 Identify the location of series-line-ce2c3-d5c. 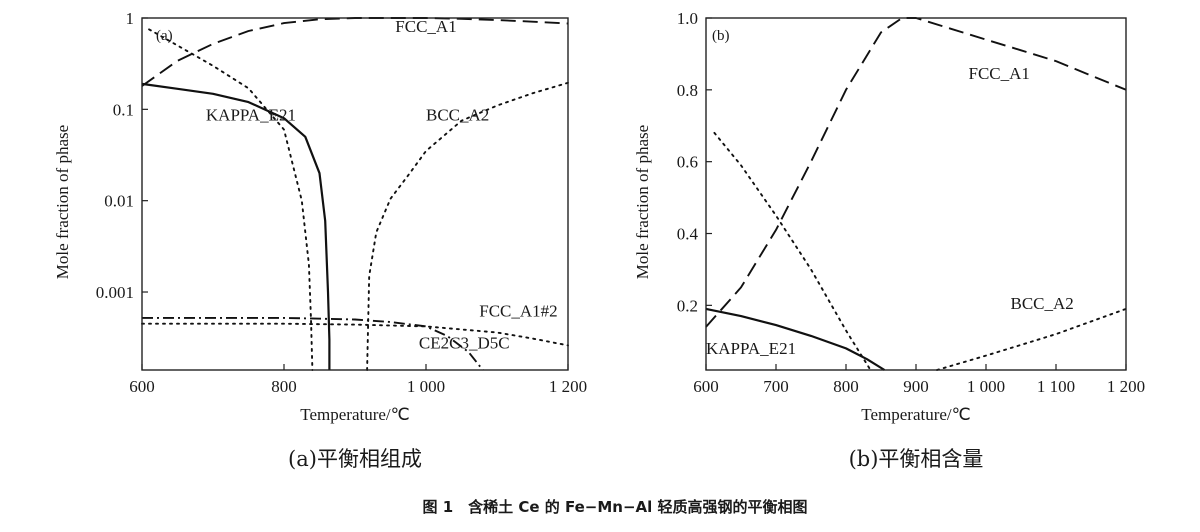
(355, 334).